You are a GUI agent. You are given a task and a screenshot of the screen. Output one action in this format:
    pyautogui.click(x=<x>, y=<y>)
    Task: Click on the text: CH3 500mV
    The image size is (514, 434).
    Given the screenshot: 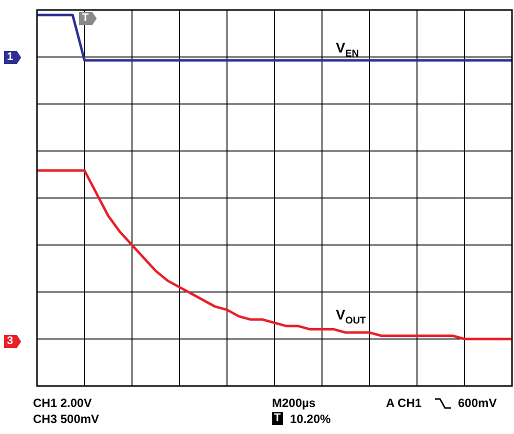 What is the action you would take?
    pyautogui.click(x=66, y=419)
    